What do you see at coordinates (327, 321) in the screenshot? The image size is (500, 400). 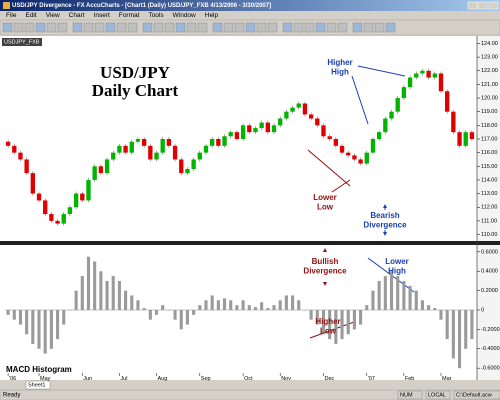 I see `annotation: Higher` at bounding box center [327, 321].